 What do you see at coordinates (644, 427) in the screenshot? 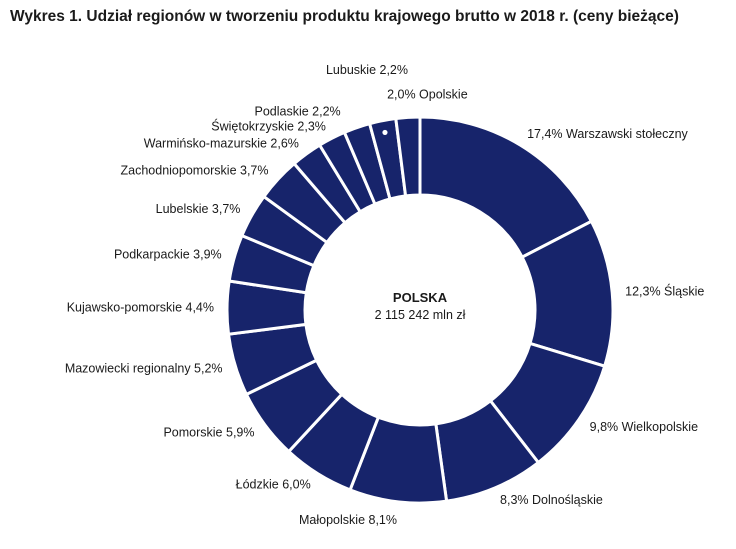
I see `slice-label-wielkopolskie: 9,8% Wielkopolskie` at bounding box center [644, 427].